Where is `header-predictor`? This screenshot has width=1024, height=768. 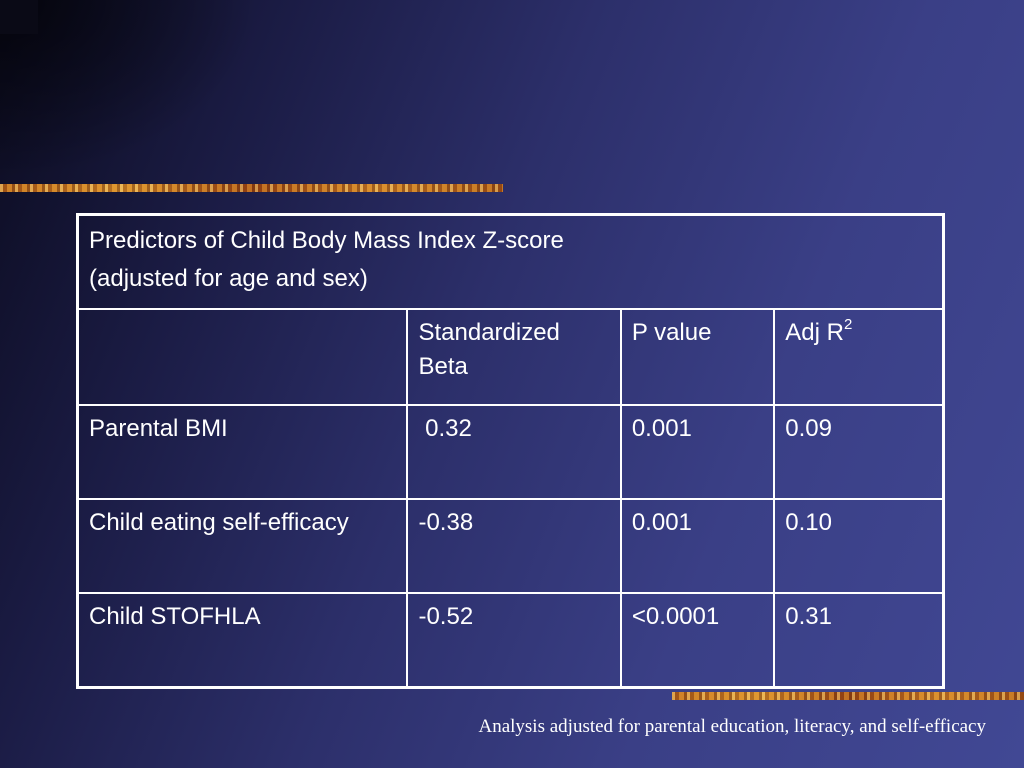
header-predictor is located at coordinates (242, 357).